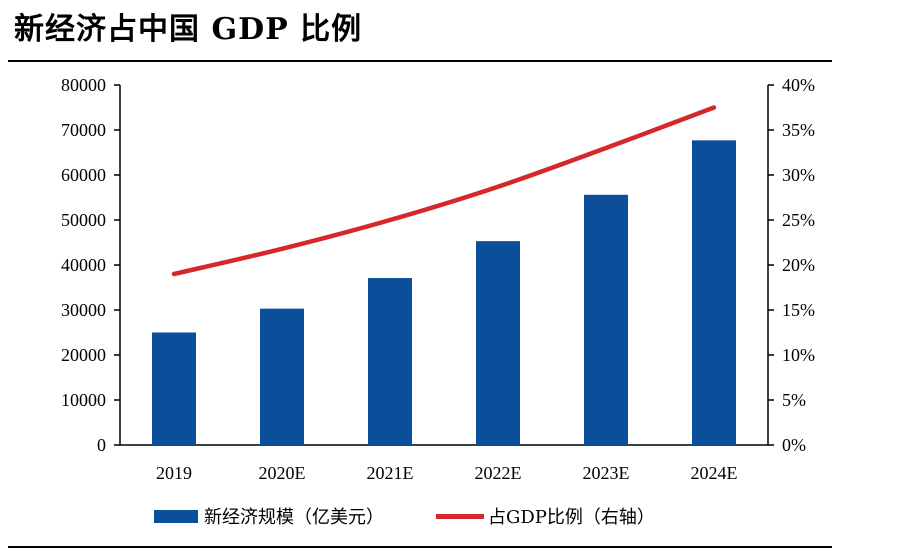 The height and width of the screenshot is (556, 902). I want to click on right-axis-tick-label: 20%, so click(798, 265).